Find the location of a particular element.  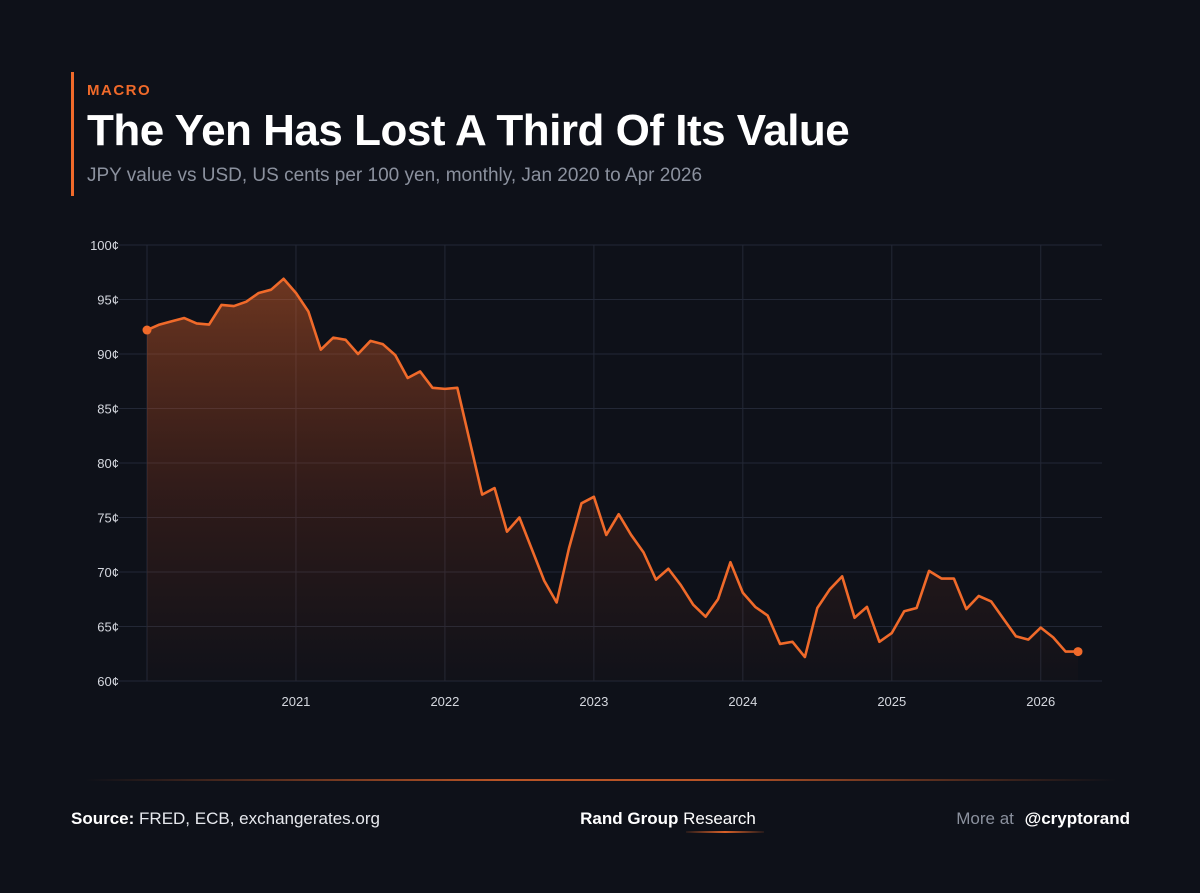

x-tick-label: 2021 is located at coordinates (295, 701).